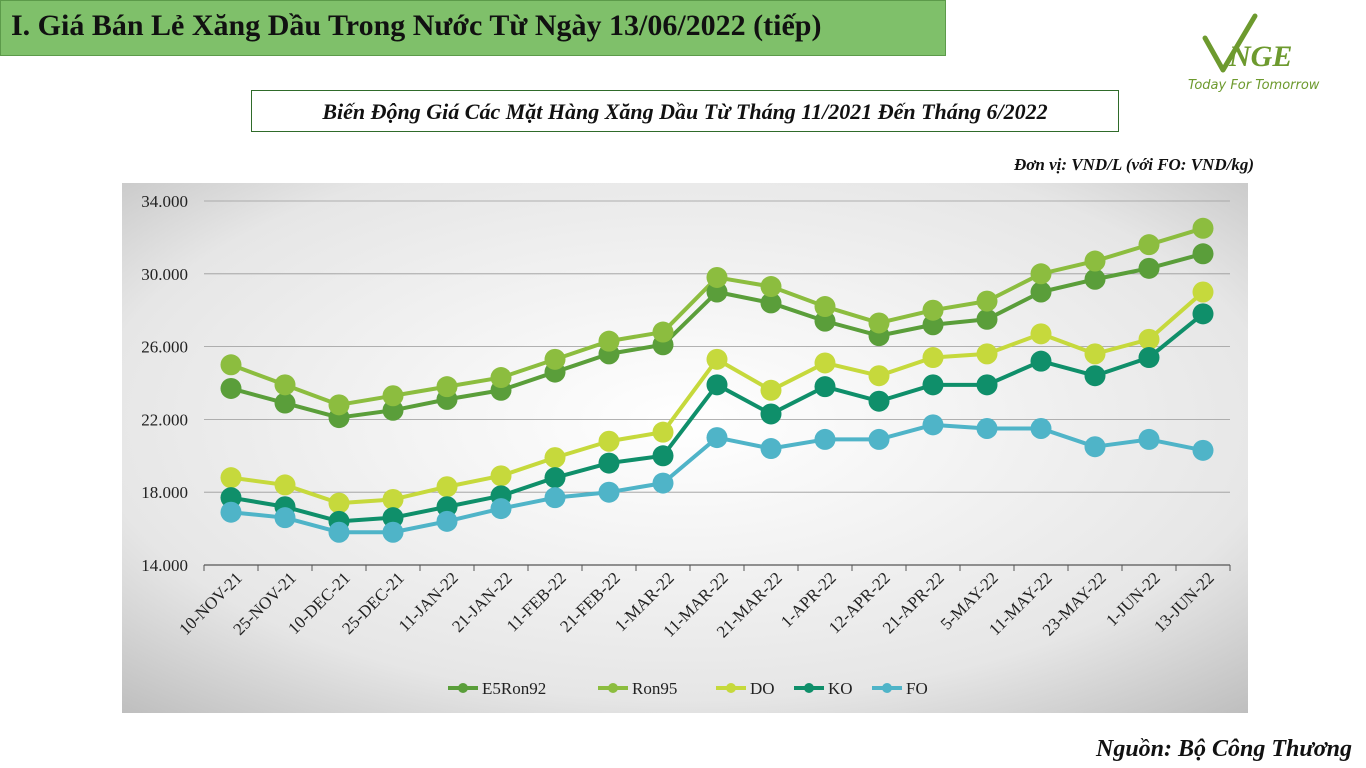 Image resolution: width=1366 pixels, height=768 pixels. I want to click on source-note: Nguồn: Bộ Công Thương, so click(1224, 749).